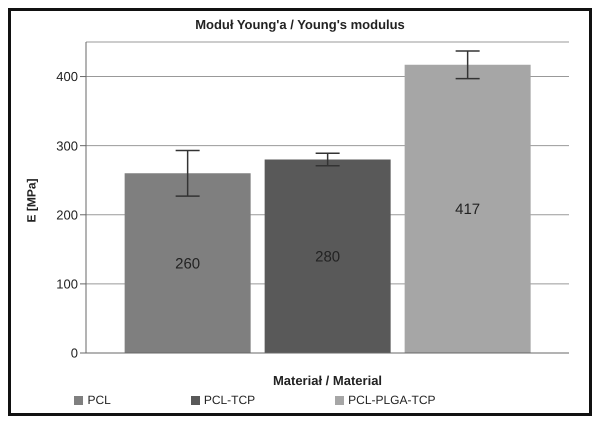 This screenshot has width=604, height=428. I want to click on legend-label: PCL-PLGA-TCP, so click(392, 400).